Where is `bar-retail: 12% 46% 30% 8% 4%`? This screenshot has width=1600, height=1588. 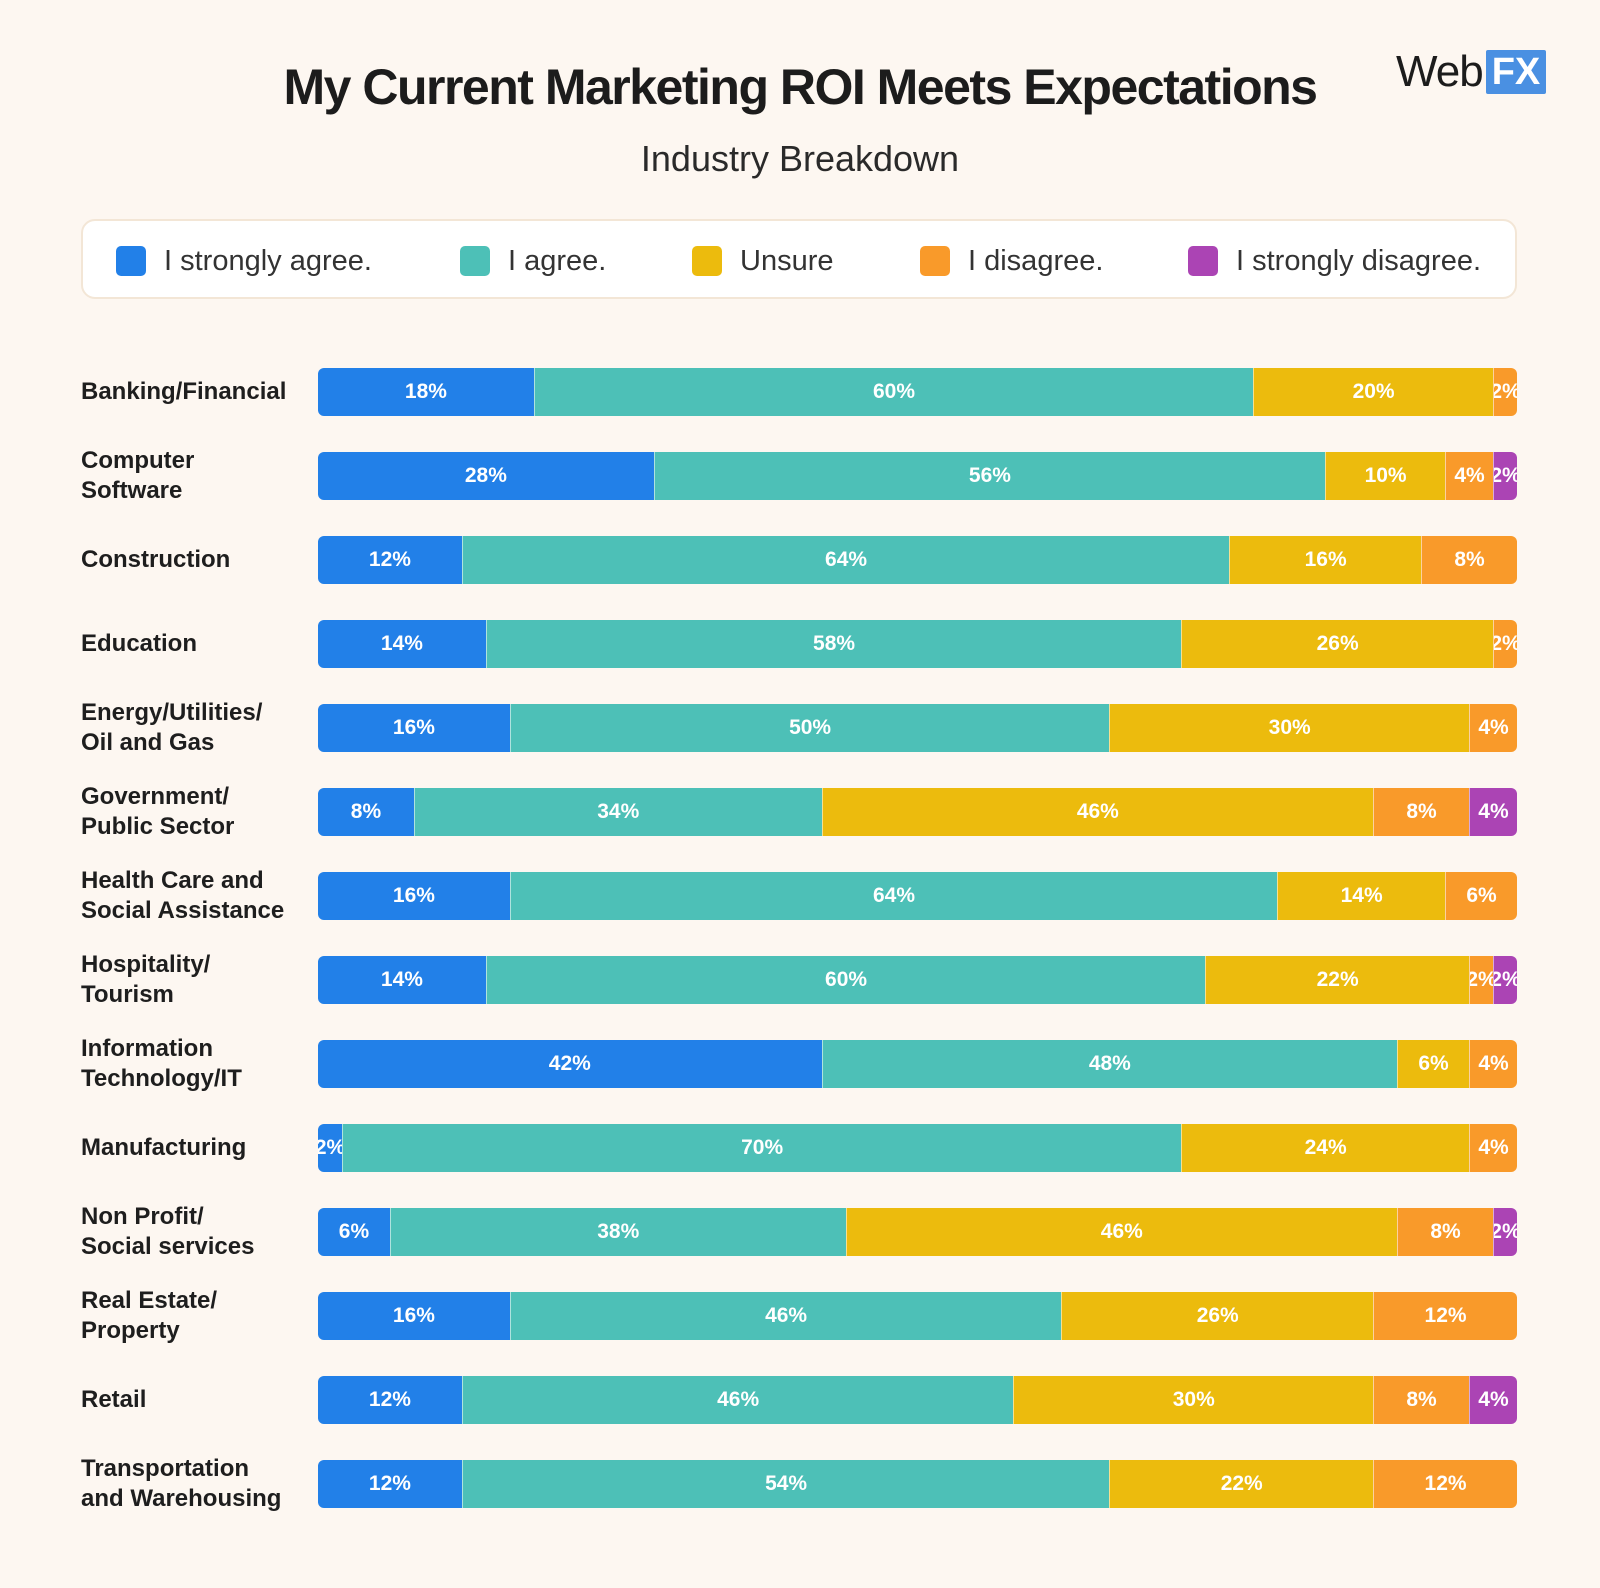 bar-retail: 12% 46% 30% 8% 4% is located at coordinates (917, 1400).